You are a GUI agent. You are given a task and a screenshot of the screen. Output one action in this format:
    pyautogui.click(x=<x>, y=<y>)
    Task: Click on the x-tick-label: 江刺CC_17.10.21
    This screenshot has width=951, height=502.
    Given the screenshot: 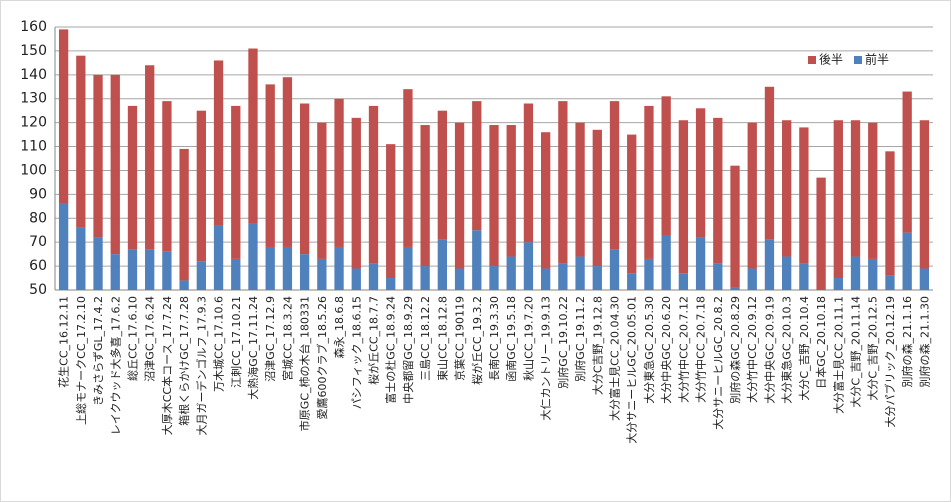 What is the action you would take?
    pyautogui.click(x=236, y=342)
    